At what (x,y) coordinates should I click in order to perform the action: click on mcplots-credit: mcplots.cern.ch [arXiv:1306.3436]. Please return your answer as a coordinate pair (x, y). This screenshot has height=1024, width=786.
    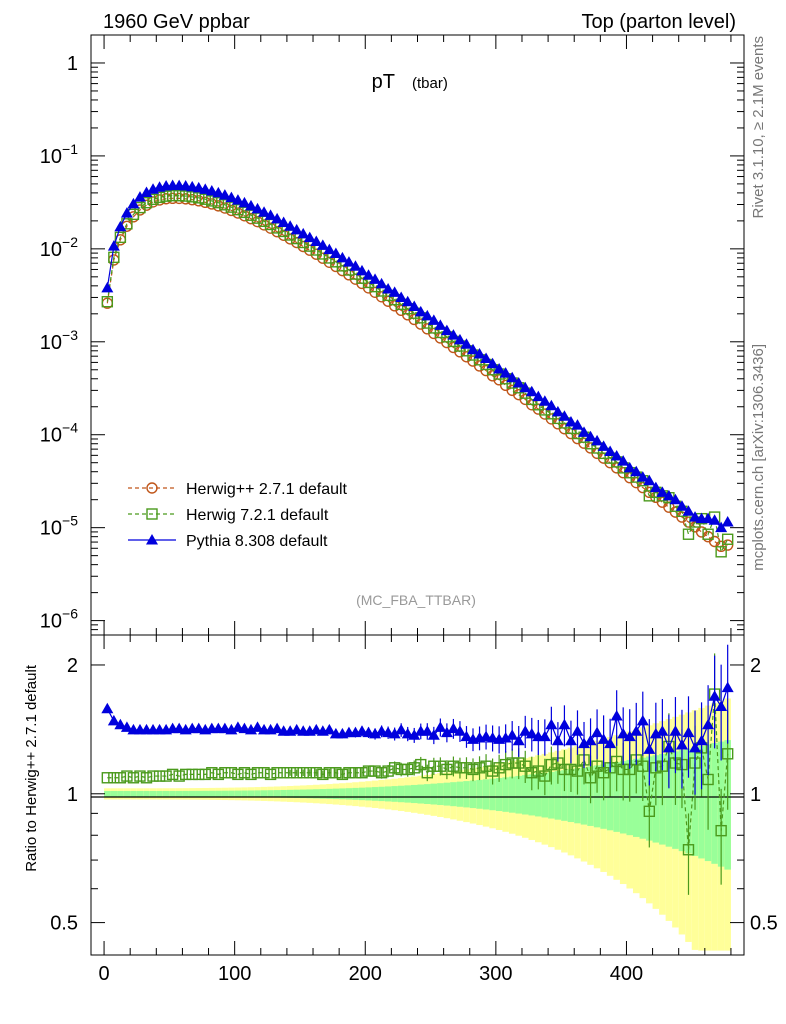
    Looking at the image, I should click on (758, 457).